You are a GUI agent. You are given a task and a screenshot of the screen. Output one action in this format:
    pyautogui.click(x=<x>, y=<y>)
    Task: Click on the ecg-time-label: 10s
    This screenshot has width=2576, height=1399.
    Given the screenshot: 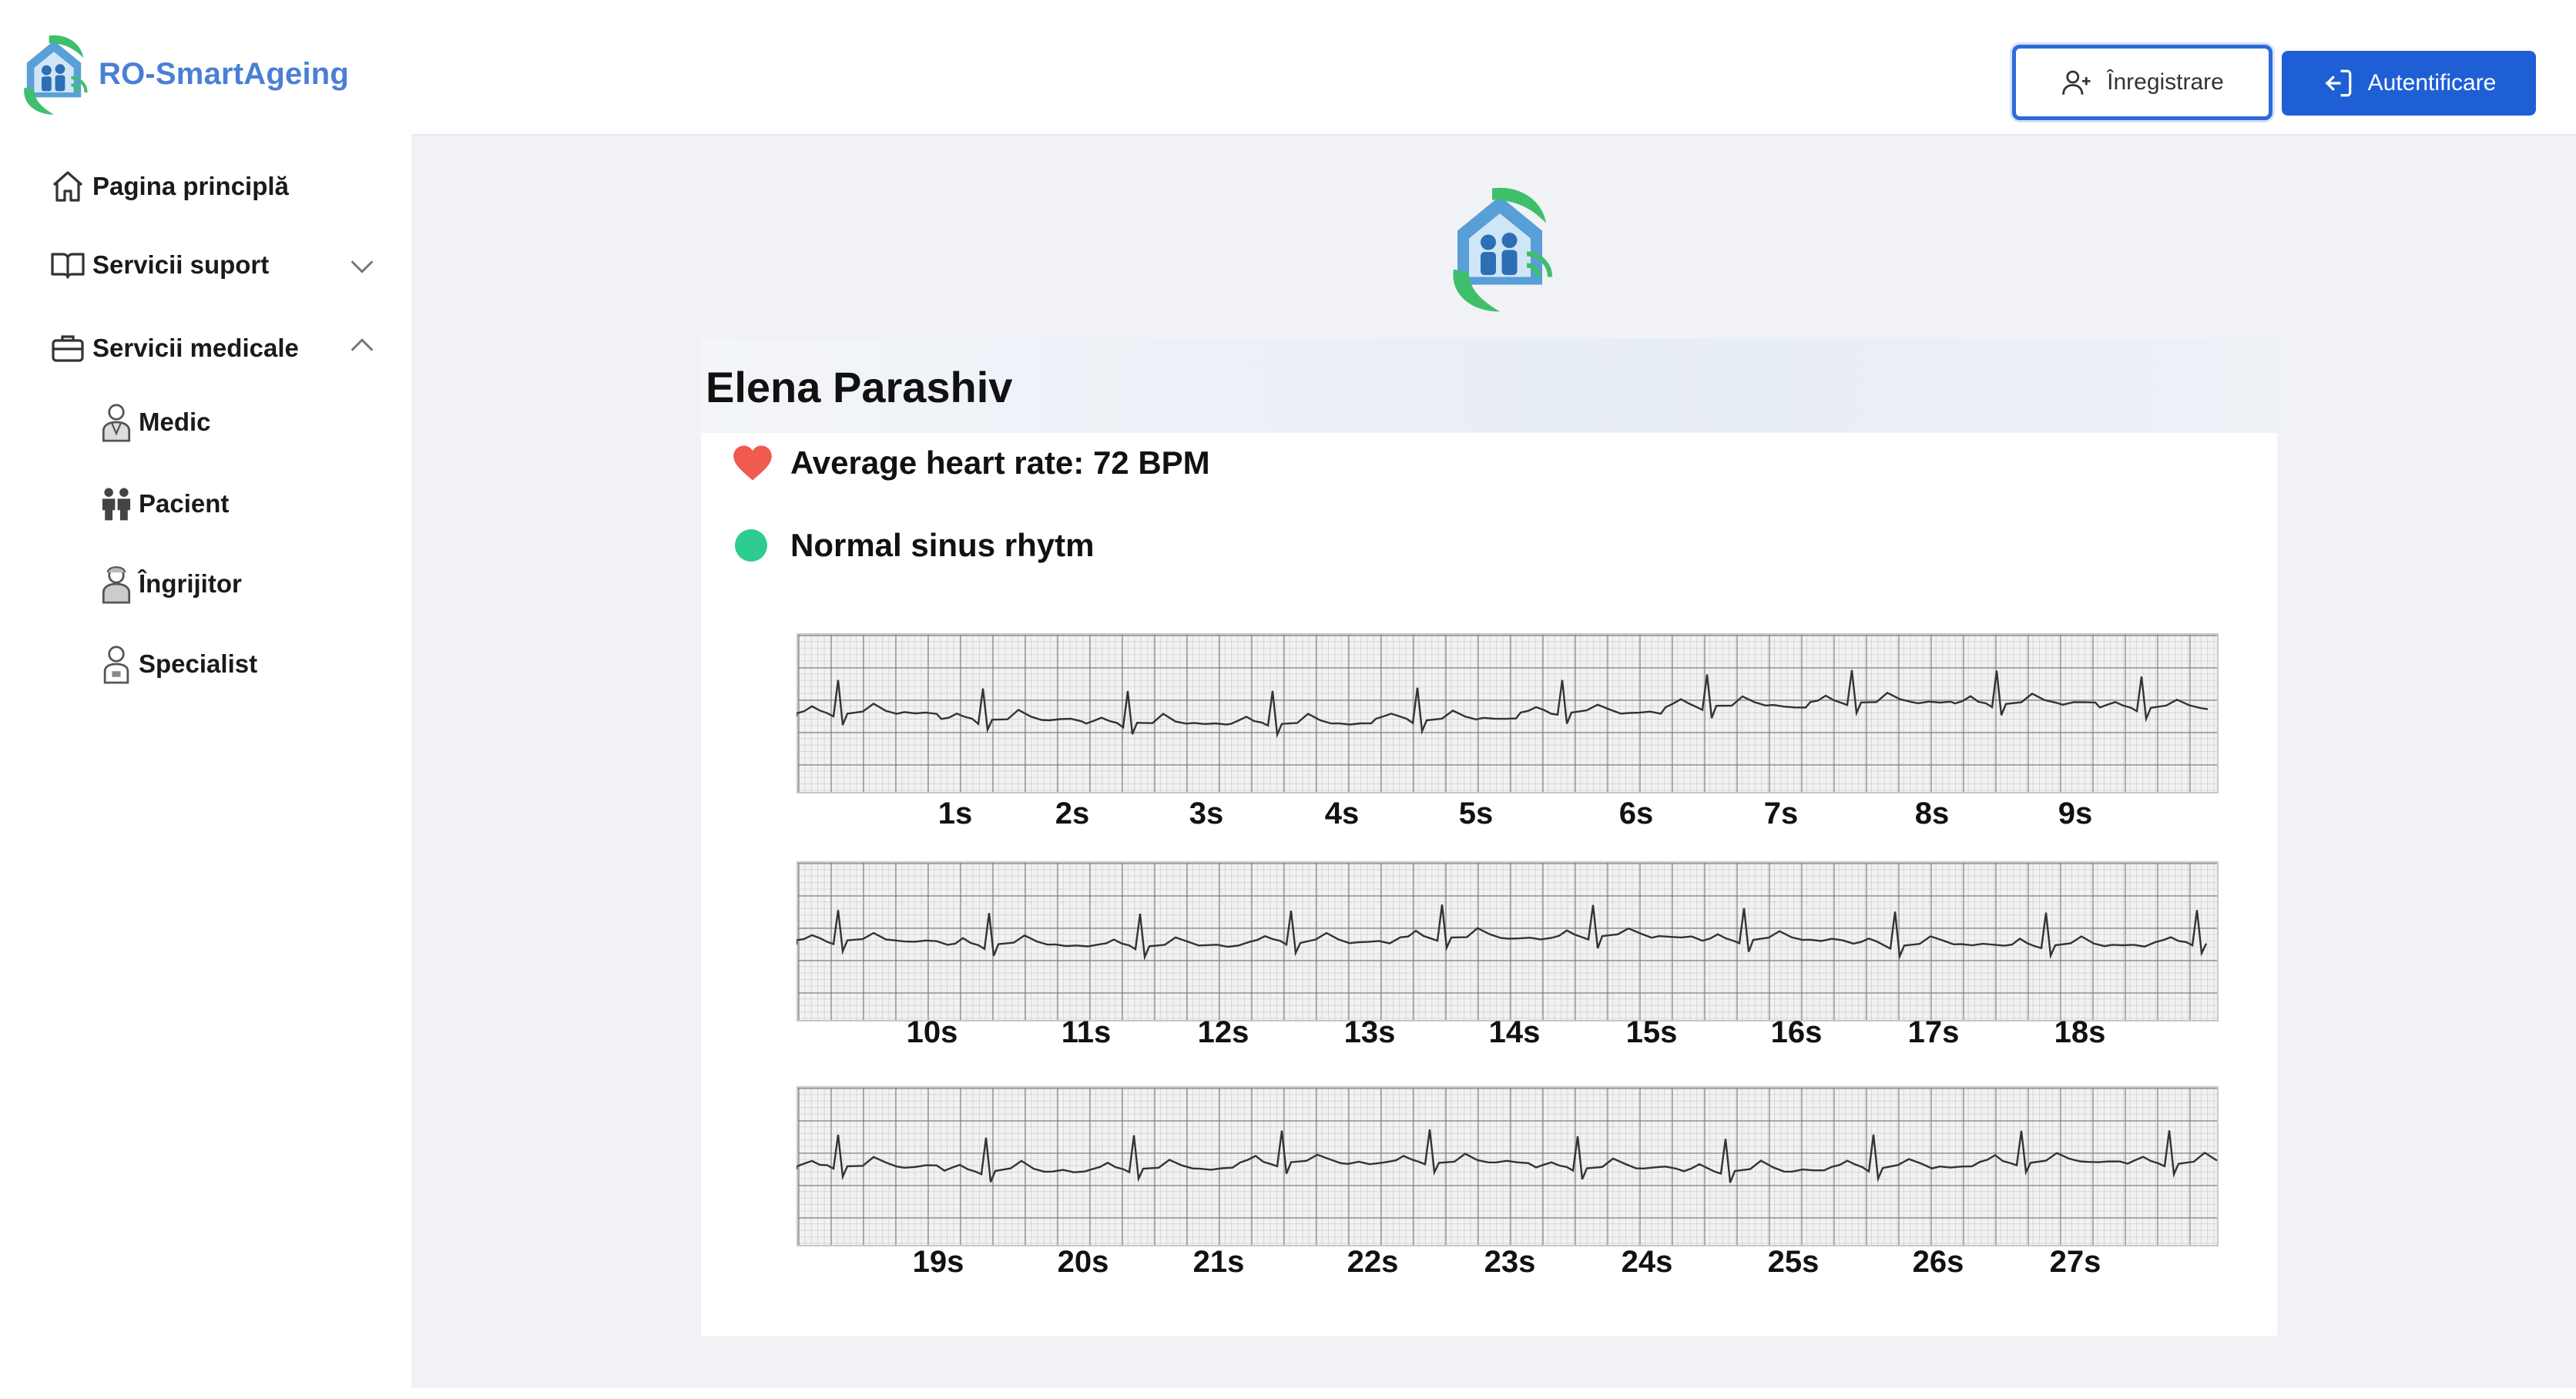 What is the action you would take?
    pyautogui.click(x=932, y=1032)
    